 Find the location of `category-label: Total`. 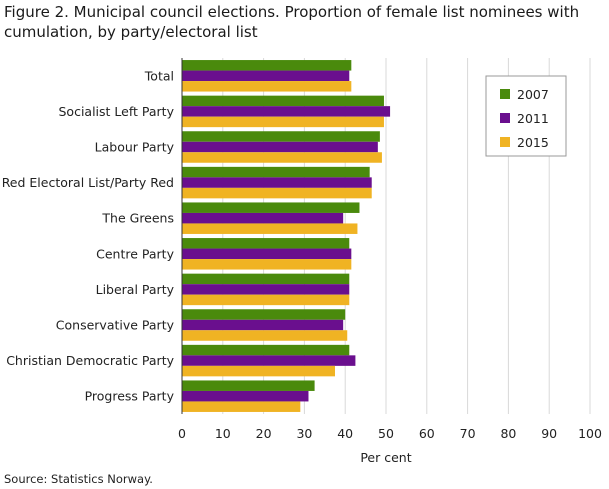

category-label: Total is located at coordinates (159, 75).